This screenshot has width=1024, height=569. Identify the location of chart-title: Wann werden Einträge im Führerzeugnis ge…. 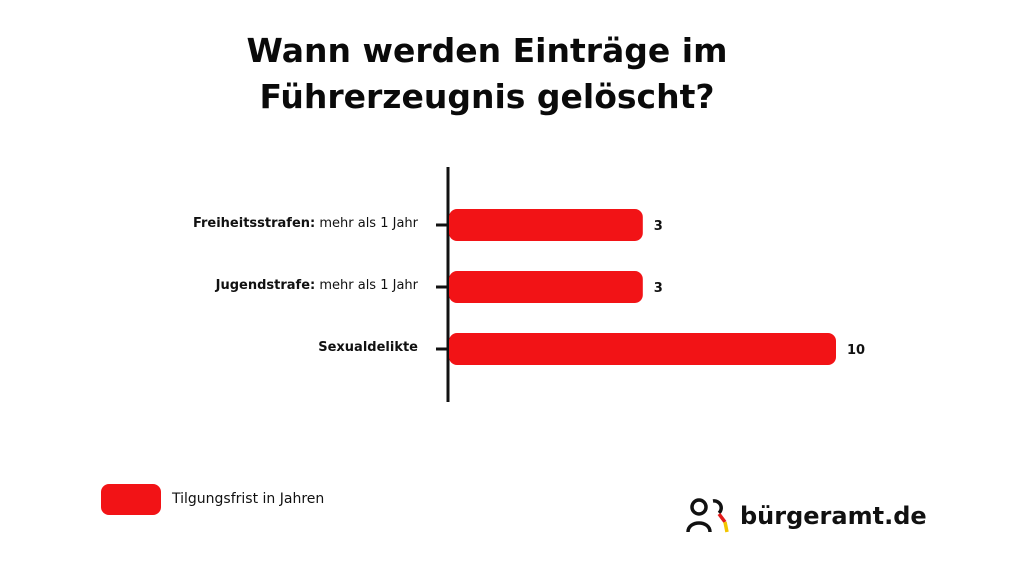
(487, 74).